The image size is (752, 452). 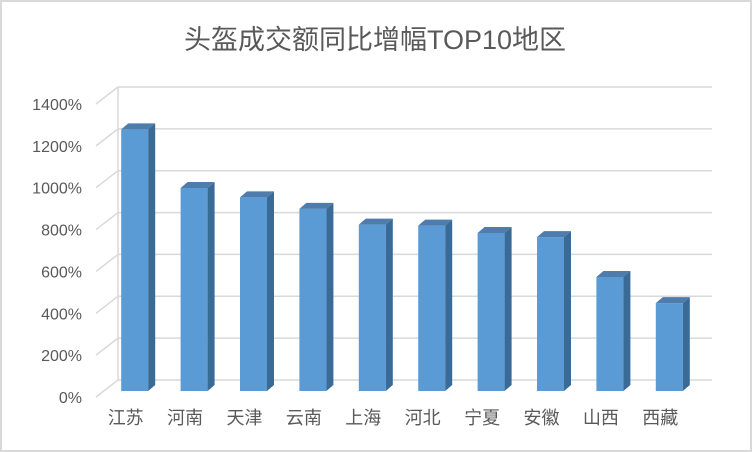 What do you see at coordinates (245, 418) in the screenshot?
I see `x-axis-category-label: 天津` at bounding box center [245, 418].